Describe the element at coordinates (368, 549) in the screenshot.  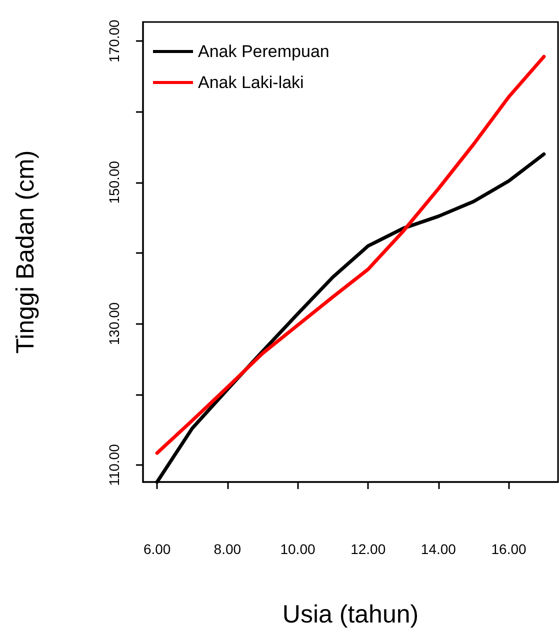
I see `x-tick-label: 12.00` at that location.